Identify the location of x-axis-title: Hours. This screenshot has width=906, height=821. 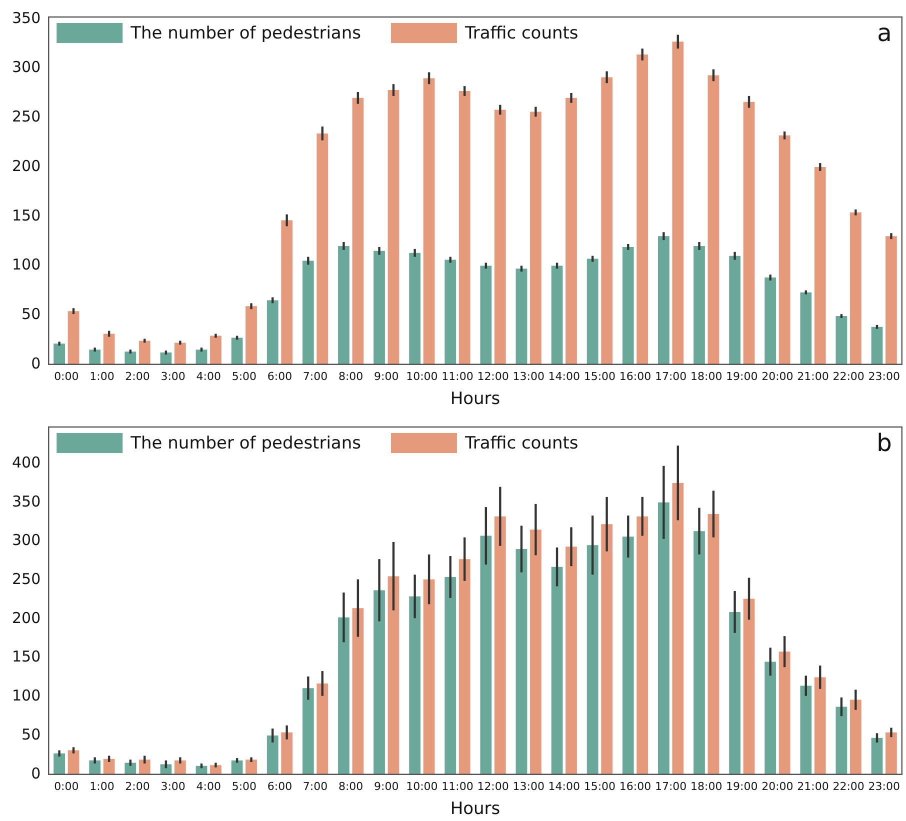
(475, 399).